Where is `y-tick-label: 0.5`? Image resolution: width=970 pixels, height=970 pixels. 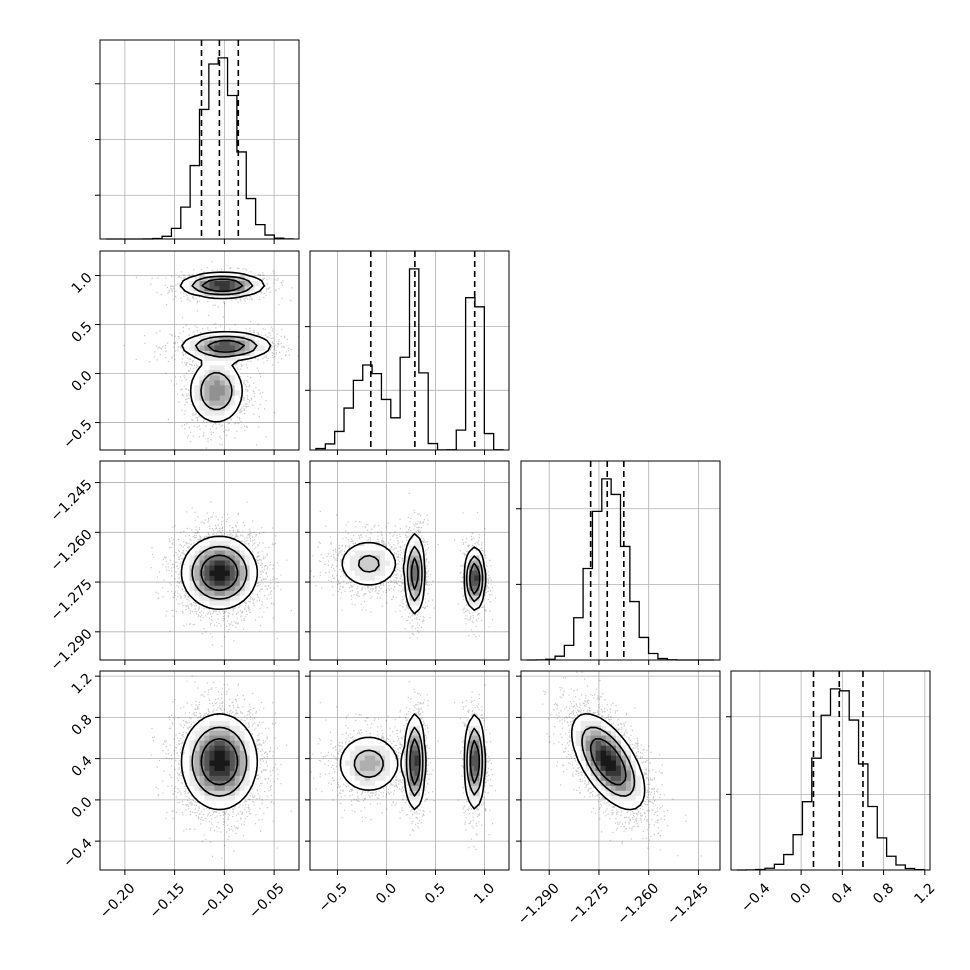 y-tick-label: 0.5 is located at coordinates (82, 332).